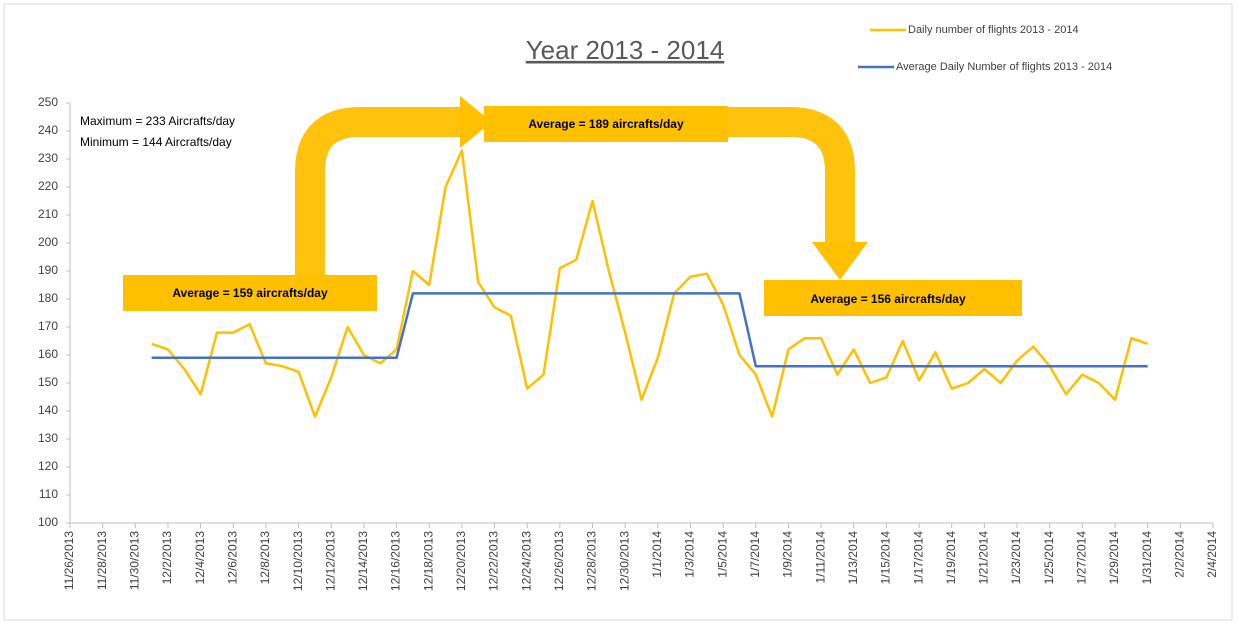 The width and height of the screenshot is (1238, 626). What do you see at coordinates (690, 554) in the screenshot?
I see `x-tick-label: 1/3/2014` at bounding box center [690, 554].